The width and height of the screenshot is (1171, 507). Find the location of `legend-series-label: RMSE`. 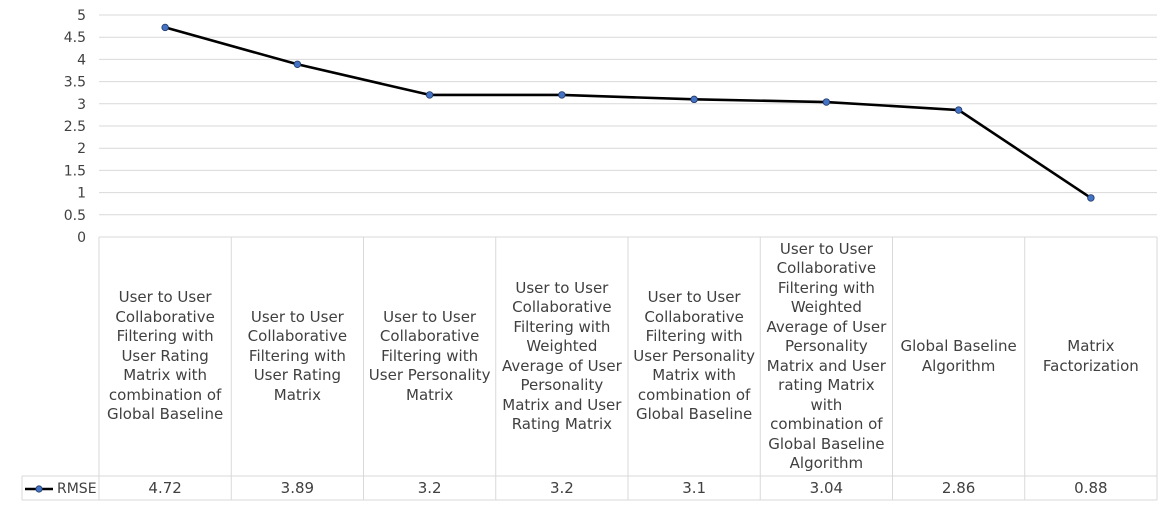

legend-series-label: RMSE is located at coordinates (77, 489).